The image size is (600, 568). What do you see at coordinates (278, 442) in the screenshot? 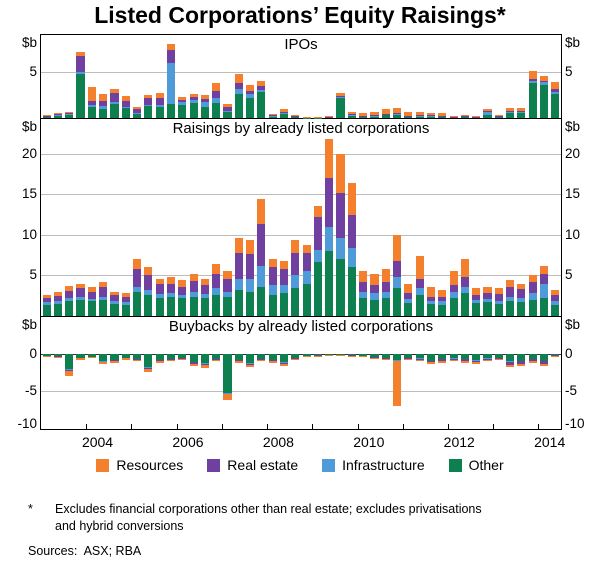
I see `x-axis-tick-label: 2008` at bounding box center [278, 442].